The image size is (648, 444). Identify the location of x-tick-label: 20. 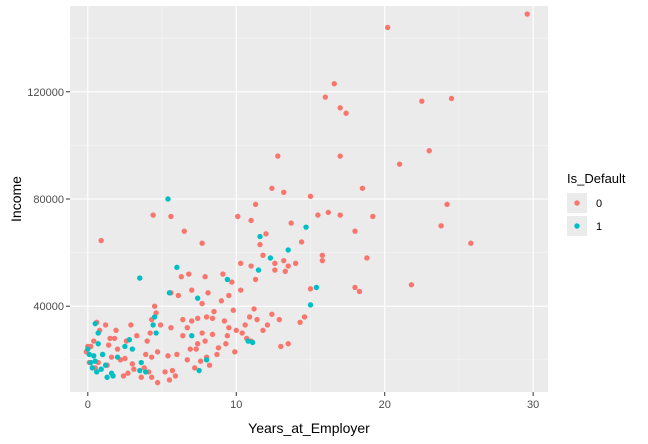
(385, 405).